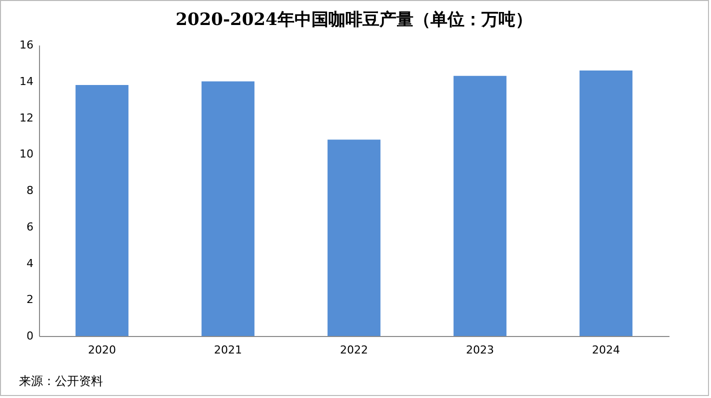 The image size is (711, 398). Describe the element at coordinates (30, 299) in the screenshot. I see `y-tick-label: 2` at that location.